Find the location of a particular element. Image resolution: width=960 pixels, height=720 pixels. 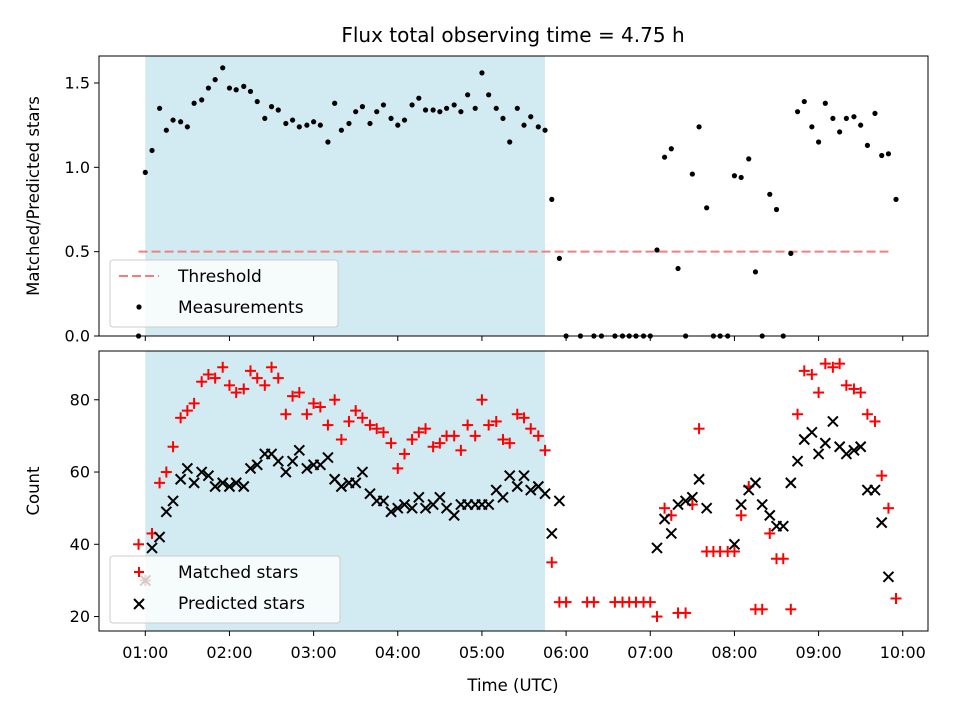

x-tick-label: 05:00 is located at coordinates (482, 652).